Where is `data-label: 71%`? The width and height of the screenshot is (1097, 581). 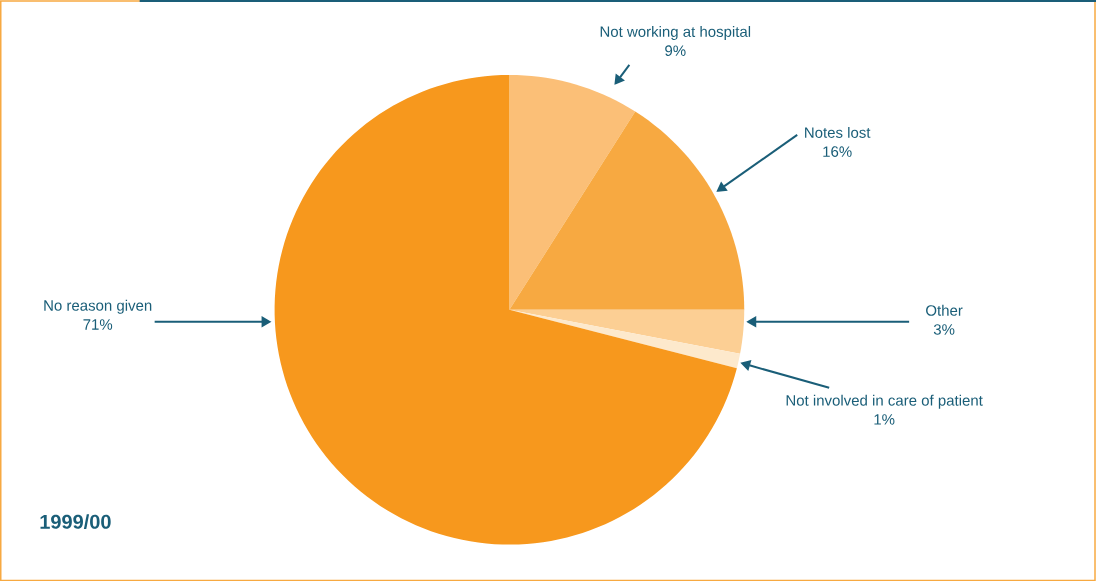 data-label: 71% is located at coordinates (98, 324).